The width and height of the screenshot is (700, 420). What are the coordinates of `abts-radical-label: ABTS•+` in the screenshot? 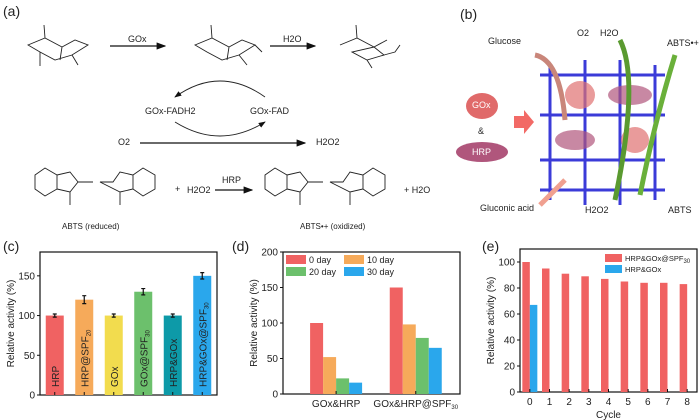 It's located at (683, 43).